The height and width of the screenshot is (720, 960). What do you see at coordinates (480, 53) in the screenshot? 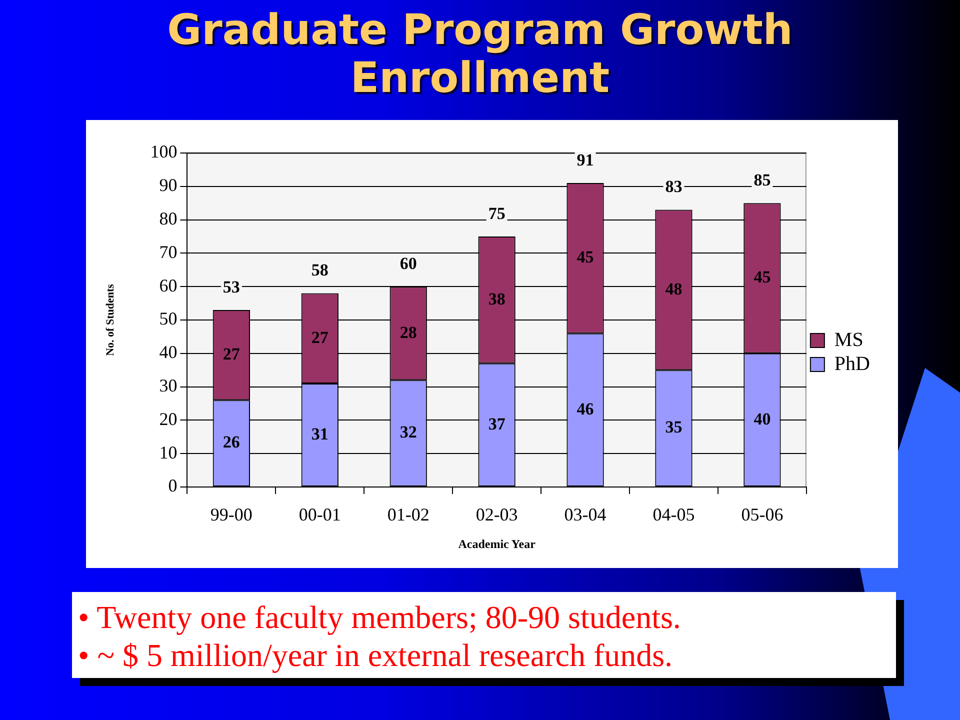
I see `chart-title: Graduate Program Growth Enrollment` at bounding box center [480, 53].